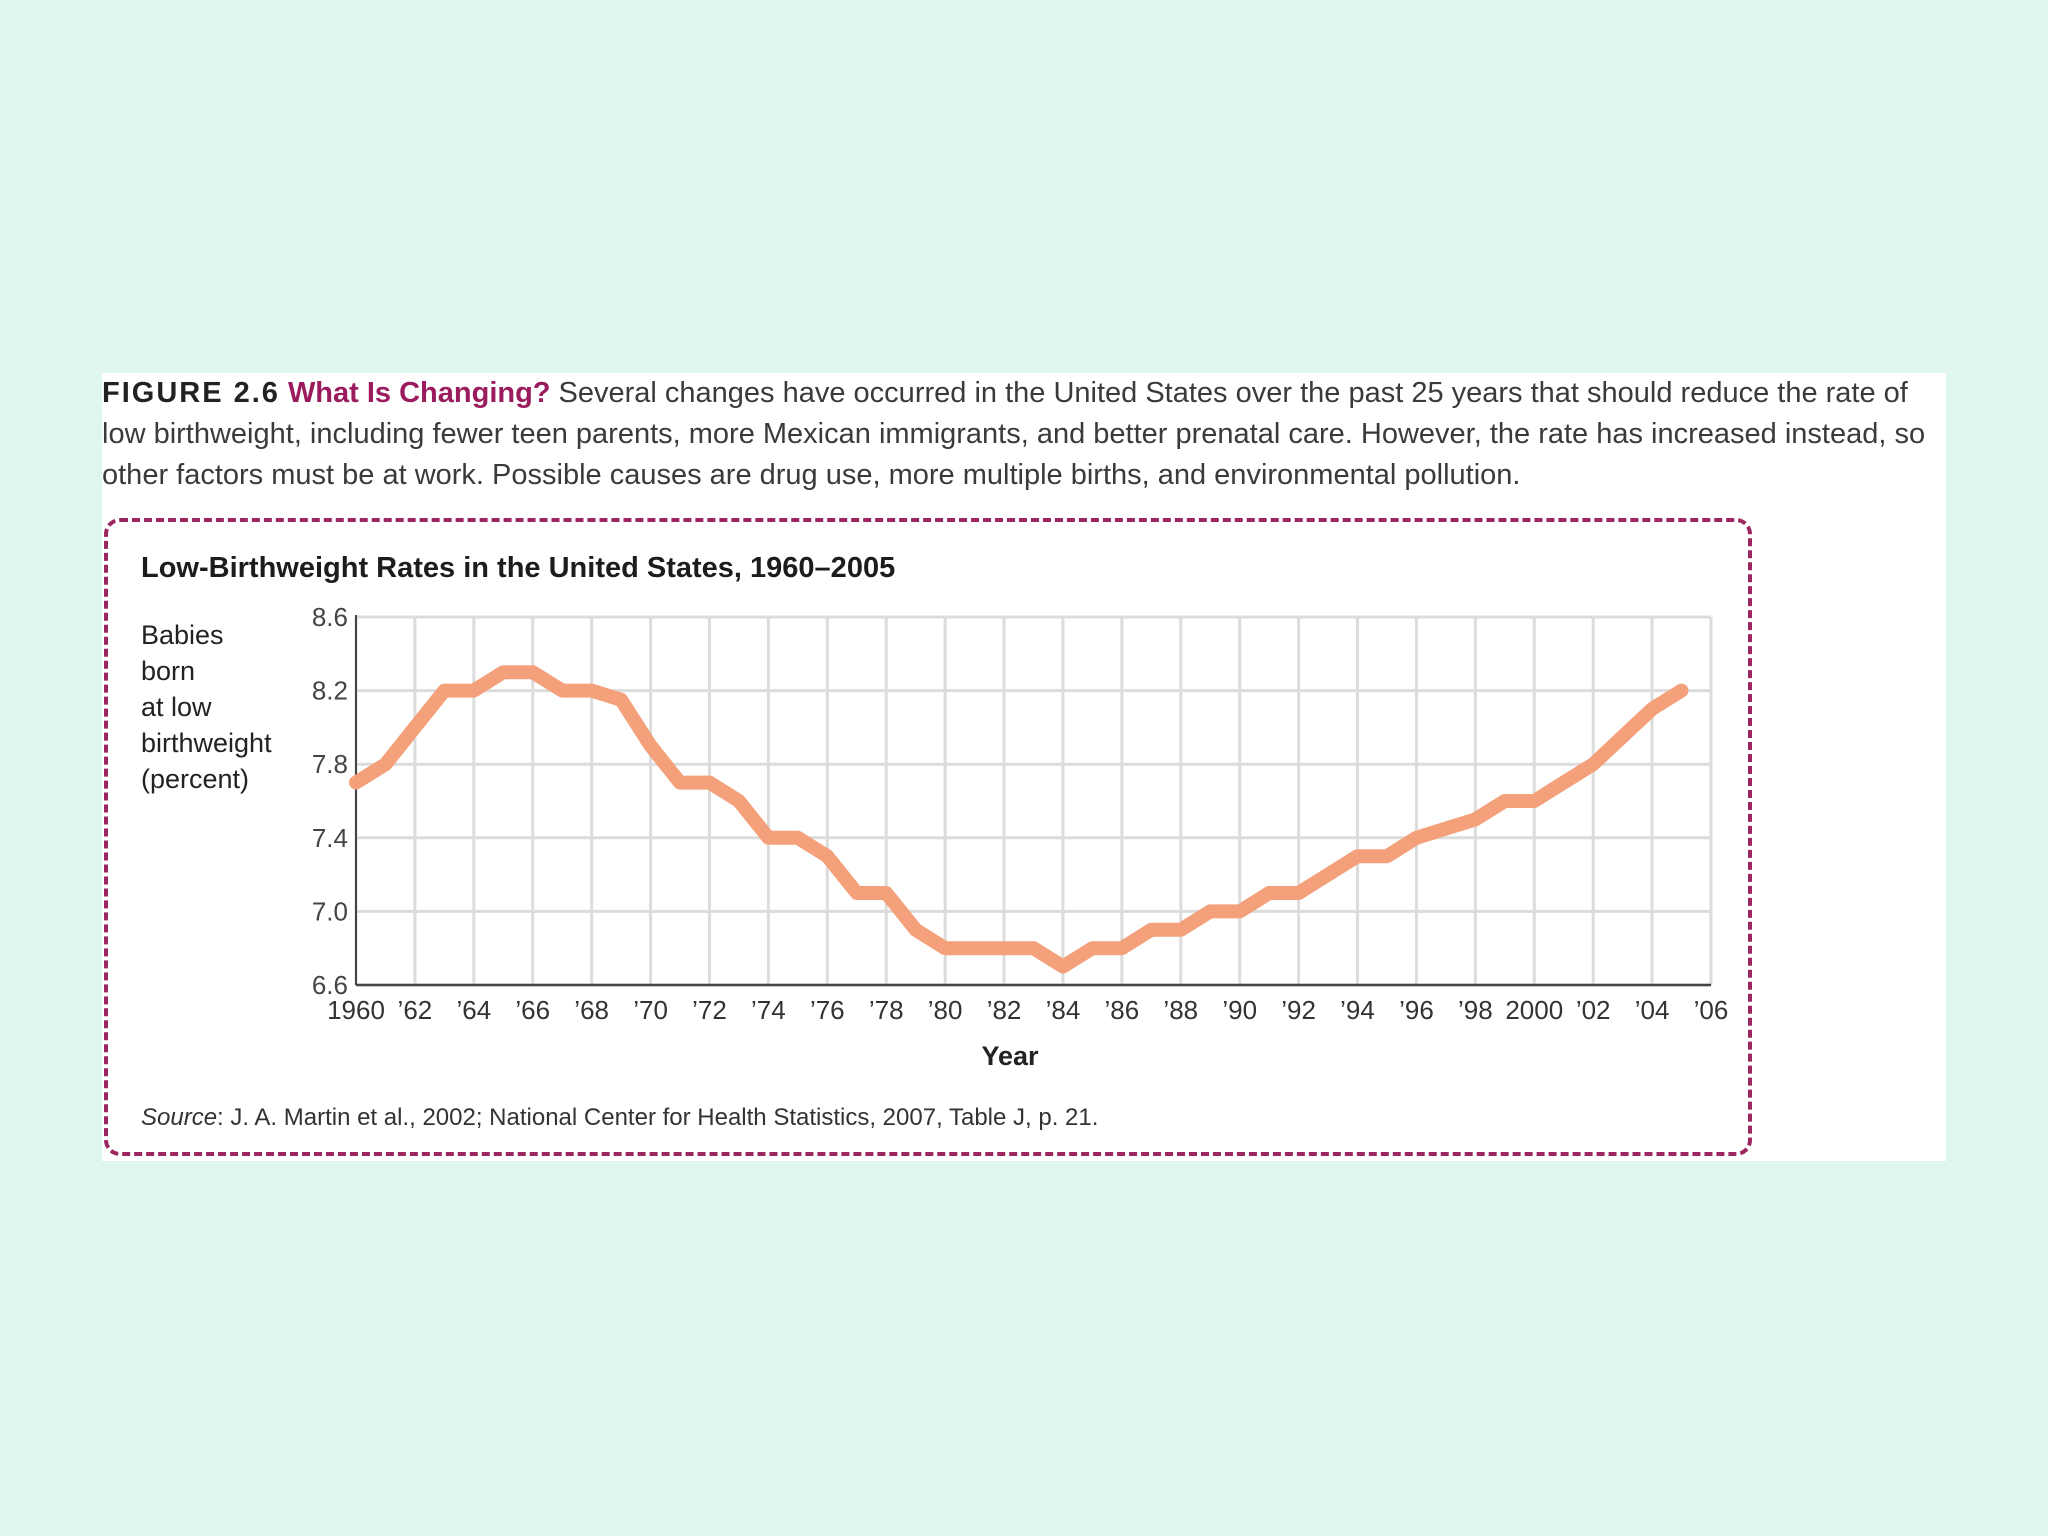 Image resolution: width=2048 pixels, height=1536 pixels. Describe the element at coordinates (1711, 1010) in the screenshot. I see `x-tick-label: ’06` at that location.